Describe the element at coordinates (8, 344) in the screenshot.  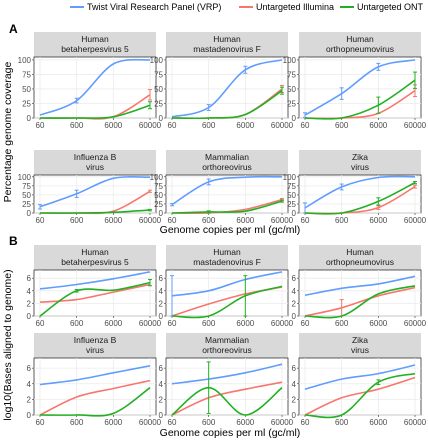
I see `y-axis-title-b: log10(Bases aligned to genome)` at that location.